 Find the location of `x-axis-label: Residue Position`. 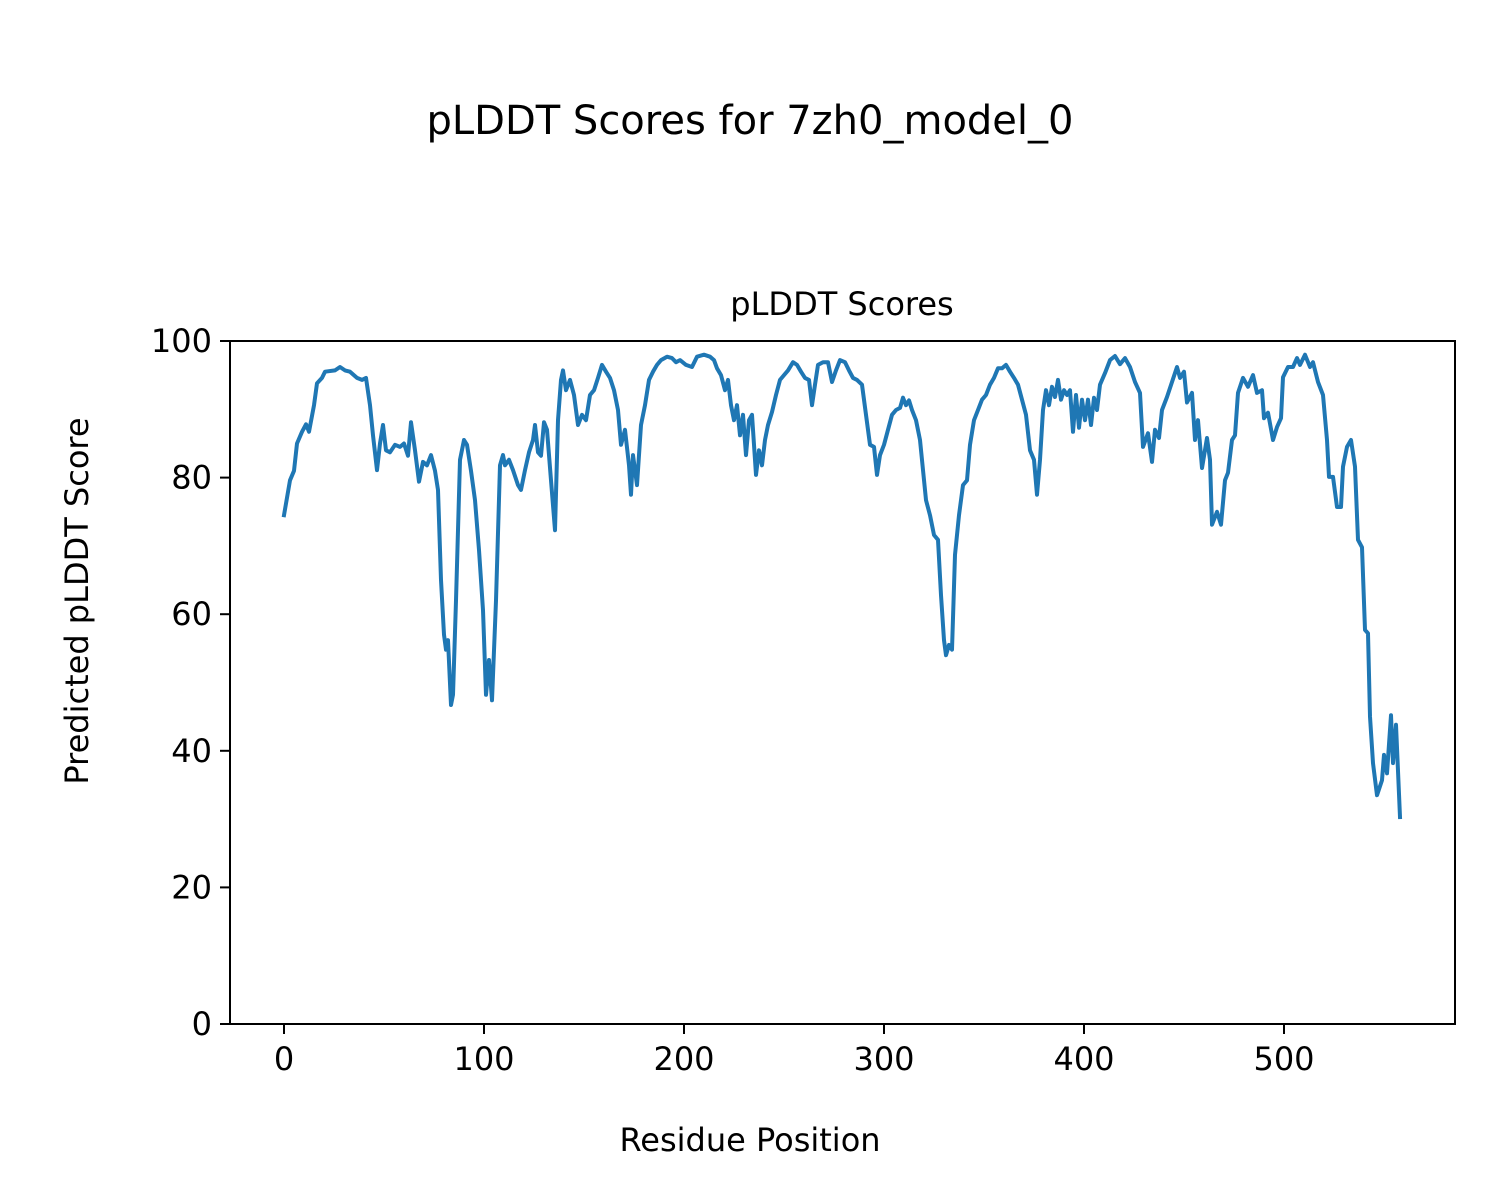

x-axis-label: Residue Position is located at coordinates (749, 1140).